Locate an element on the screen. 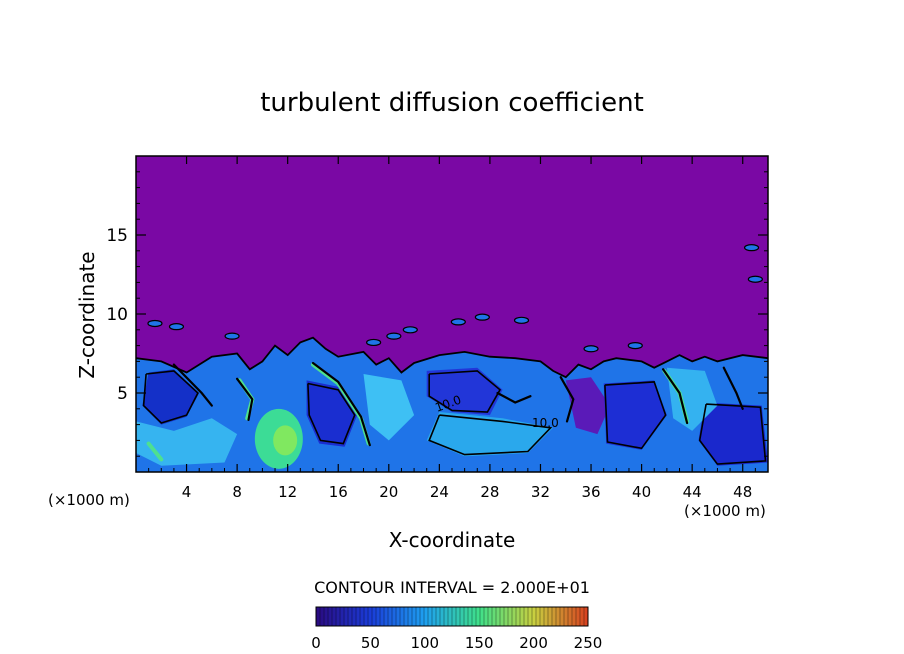  x-tick-label: 4 is located at coordinates (187, 492).